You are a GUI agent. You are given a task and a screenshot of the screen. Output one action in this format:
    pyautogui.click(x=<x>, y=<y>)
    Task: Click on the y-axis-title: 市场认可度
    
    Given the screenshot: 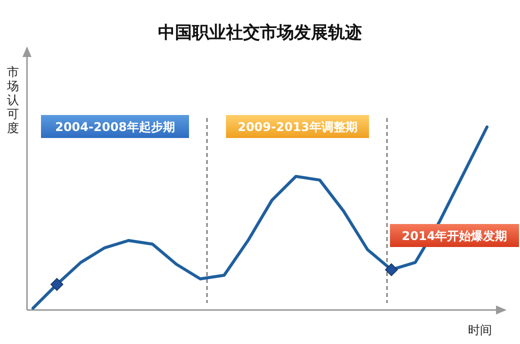 What is the action you would take?
    pyautogui.click(x=12, y=100)
    